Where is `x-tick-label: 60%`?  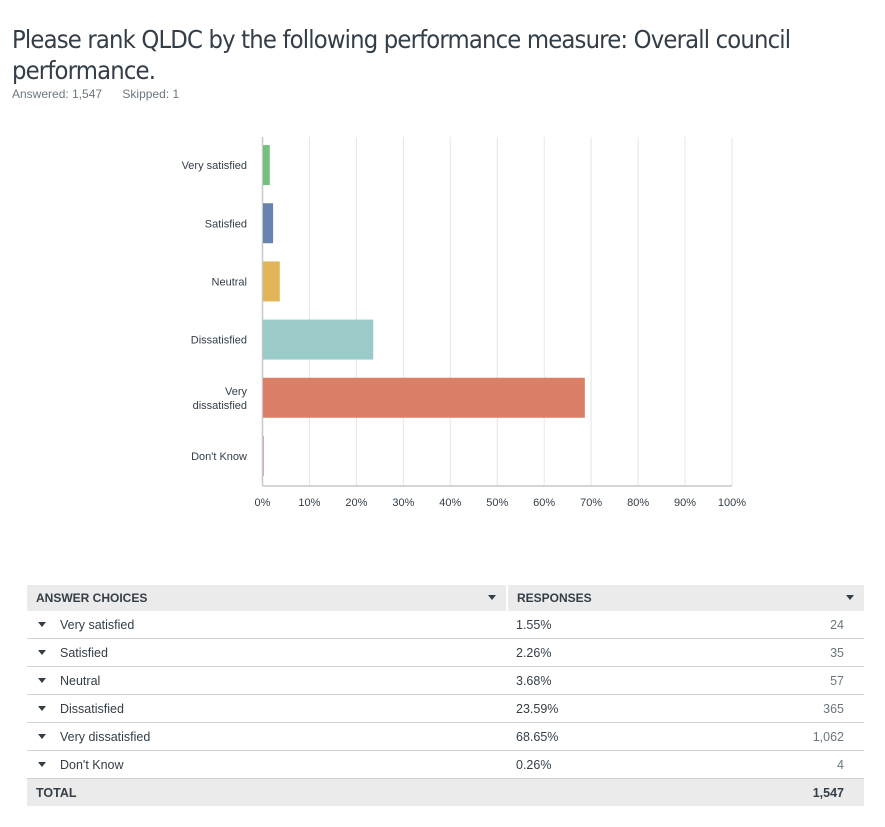 x-tick-label: 60% is located at coordinates (544, 503).